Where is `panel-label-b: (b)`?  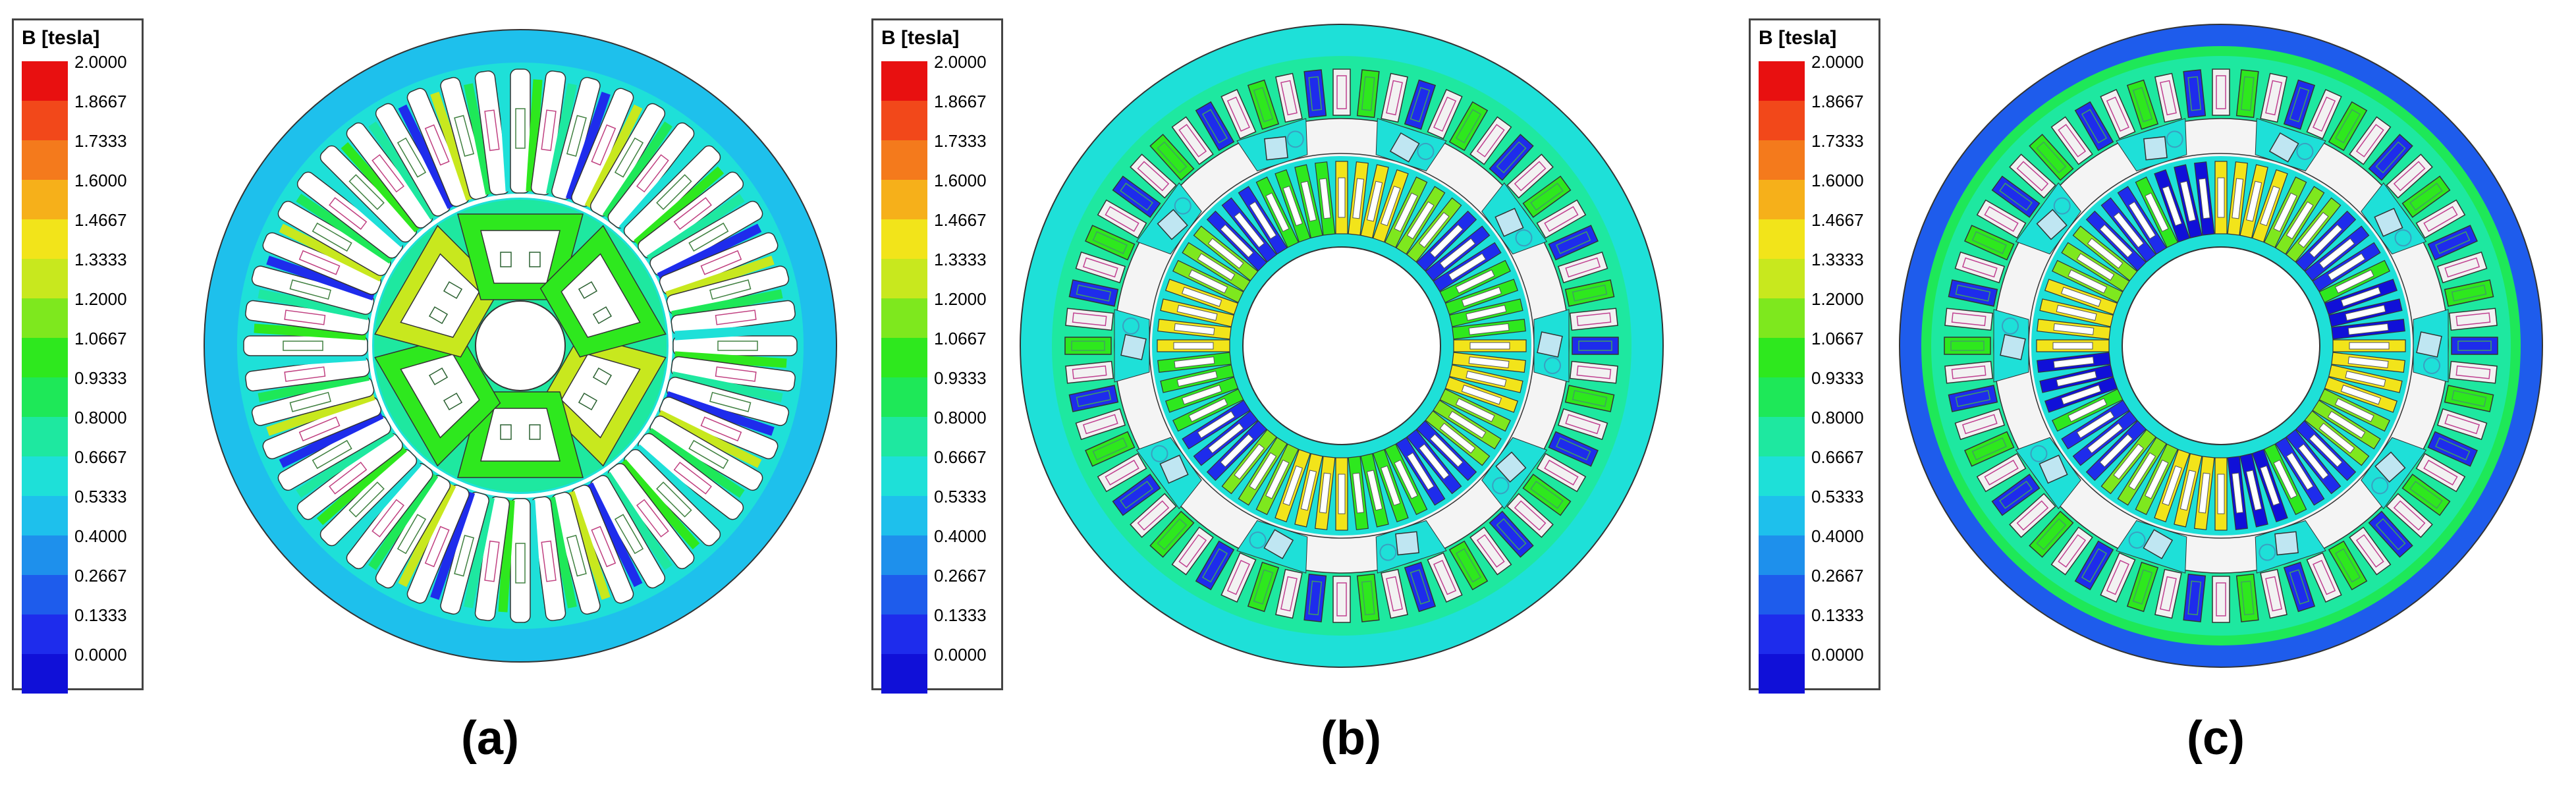
panel-label-b: (b) is located at coordinates (1351, 738).